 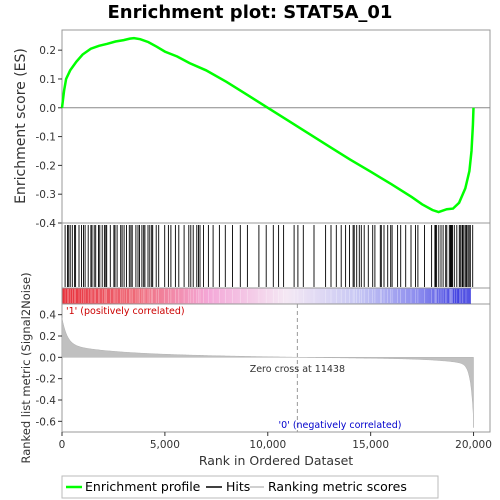 I want to click on metric-y-tick-label: -0.4, so click(x=46, y=401).